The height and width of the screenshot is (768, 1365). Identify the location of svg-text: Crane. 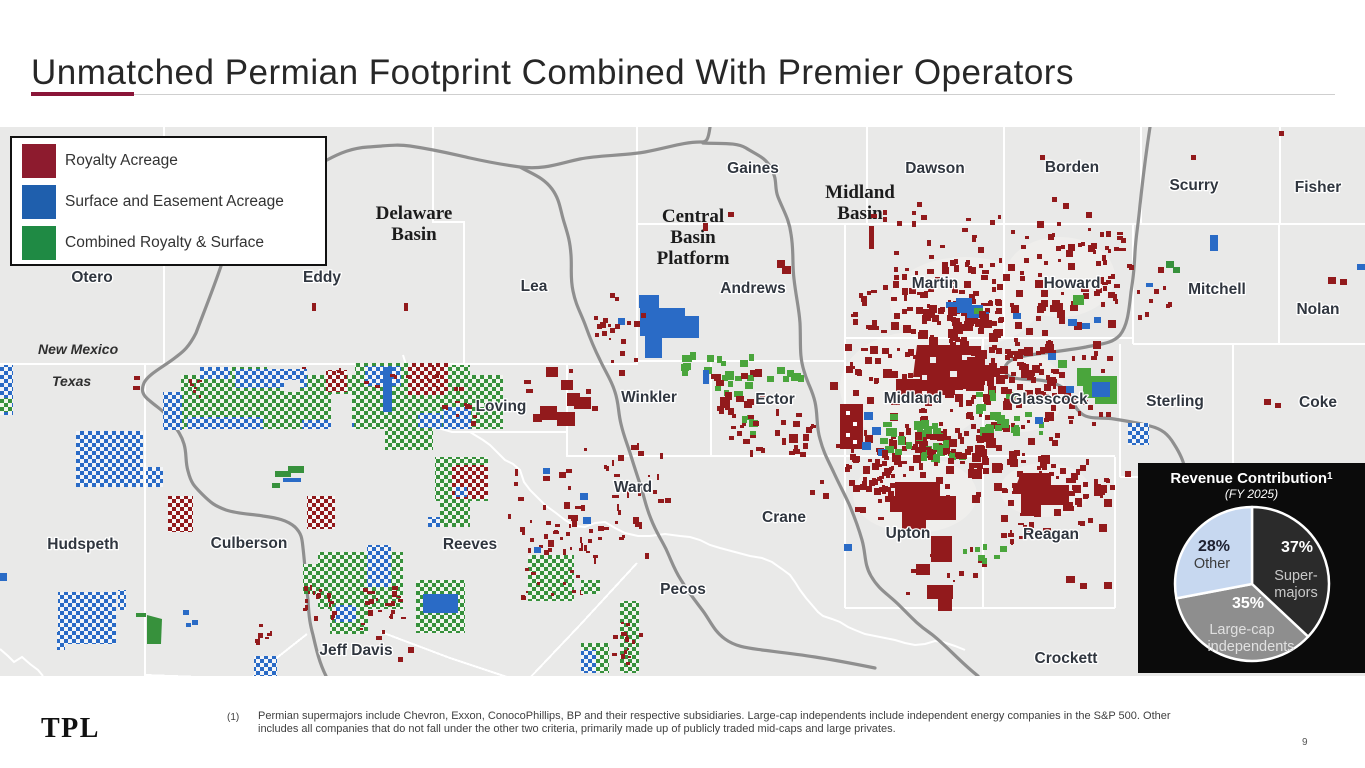
(784, 517).